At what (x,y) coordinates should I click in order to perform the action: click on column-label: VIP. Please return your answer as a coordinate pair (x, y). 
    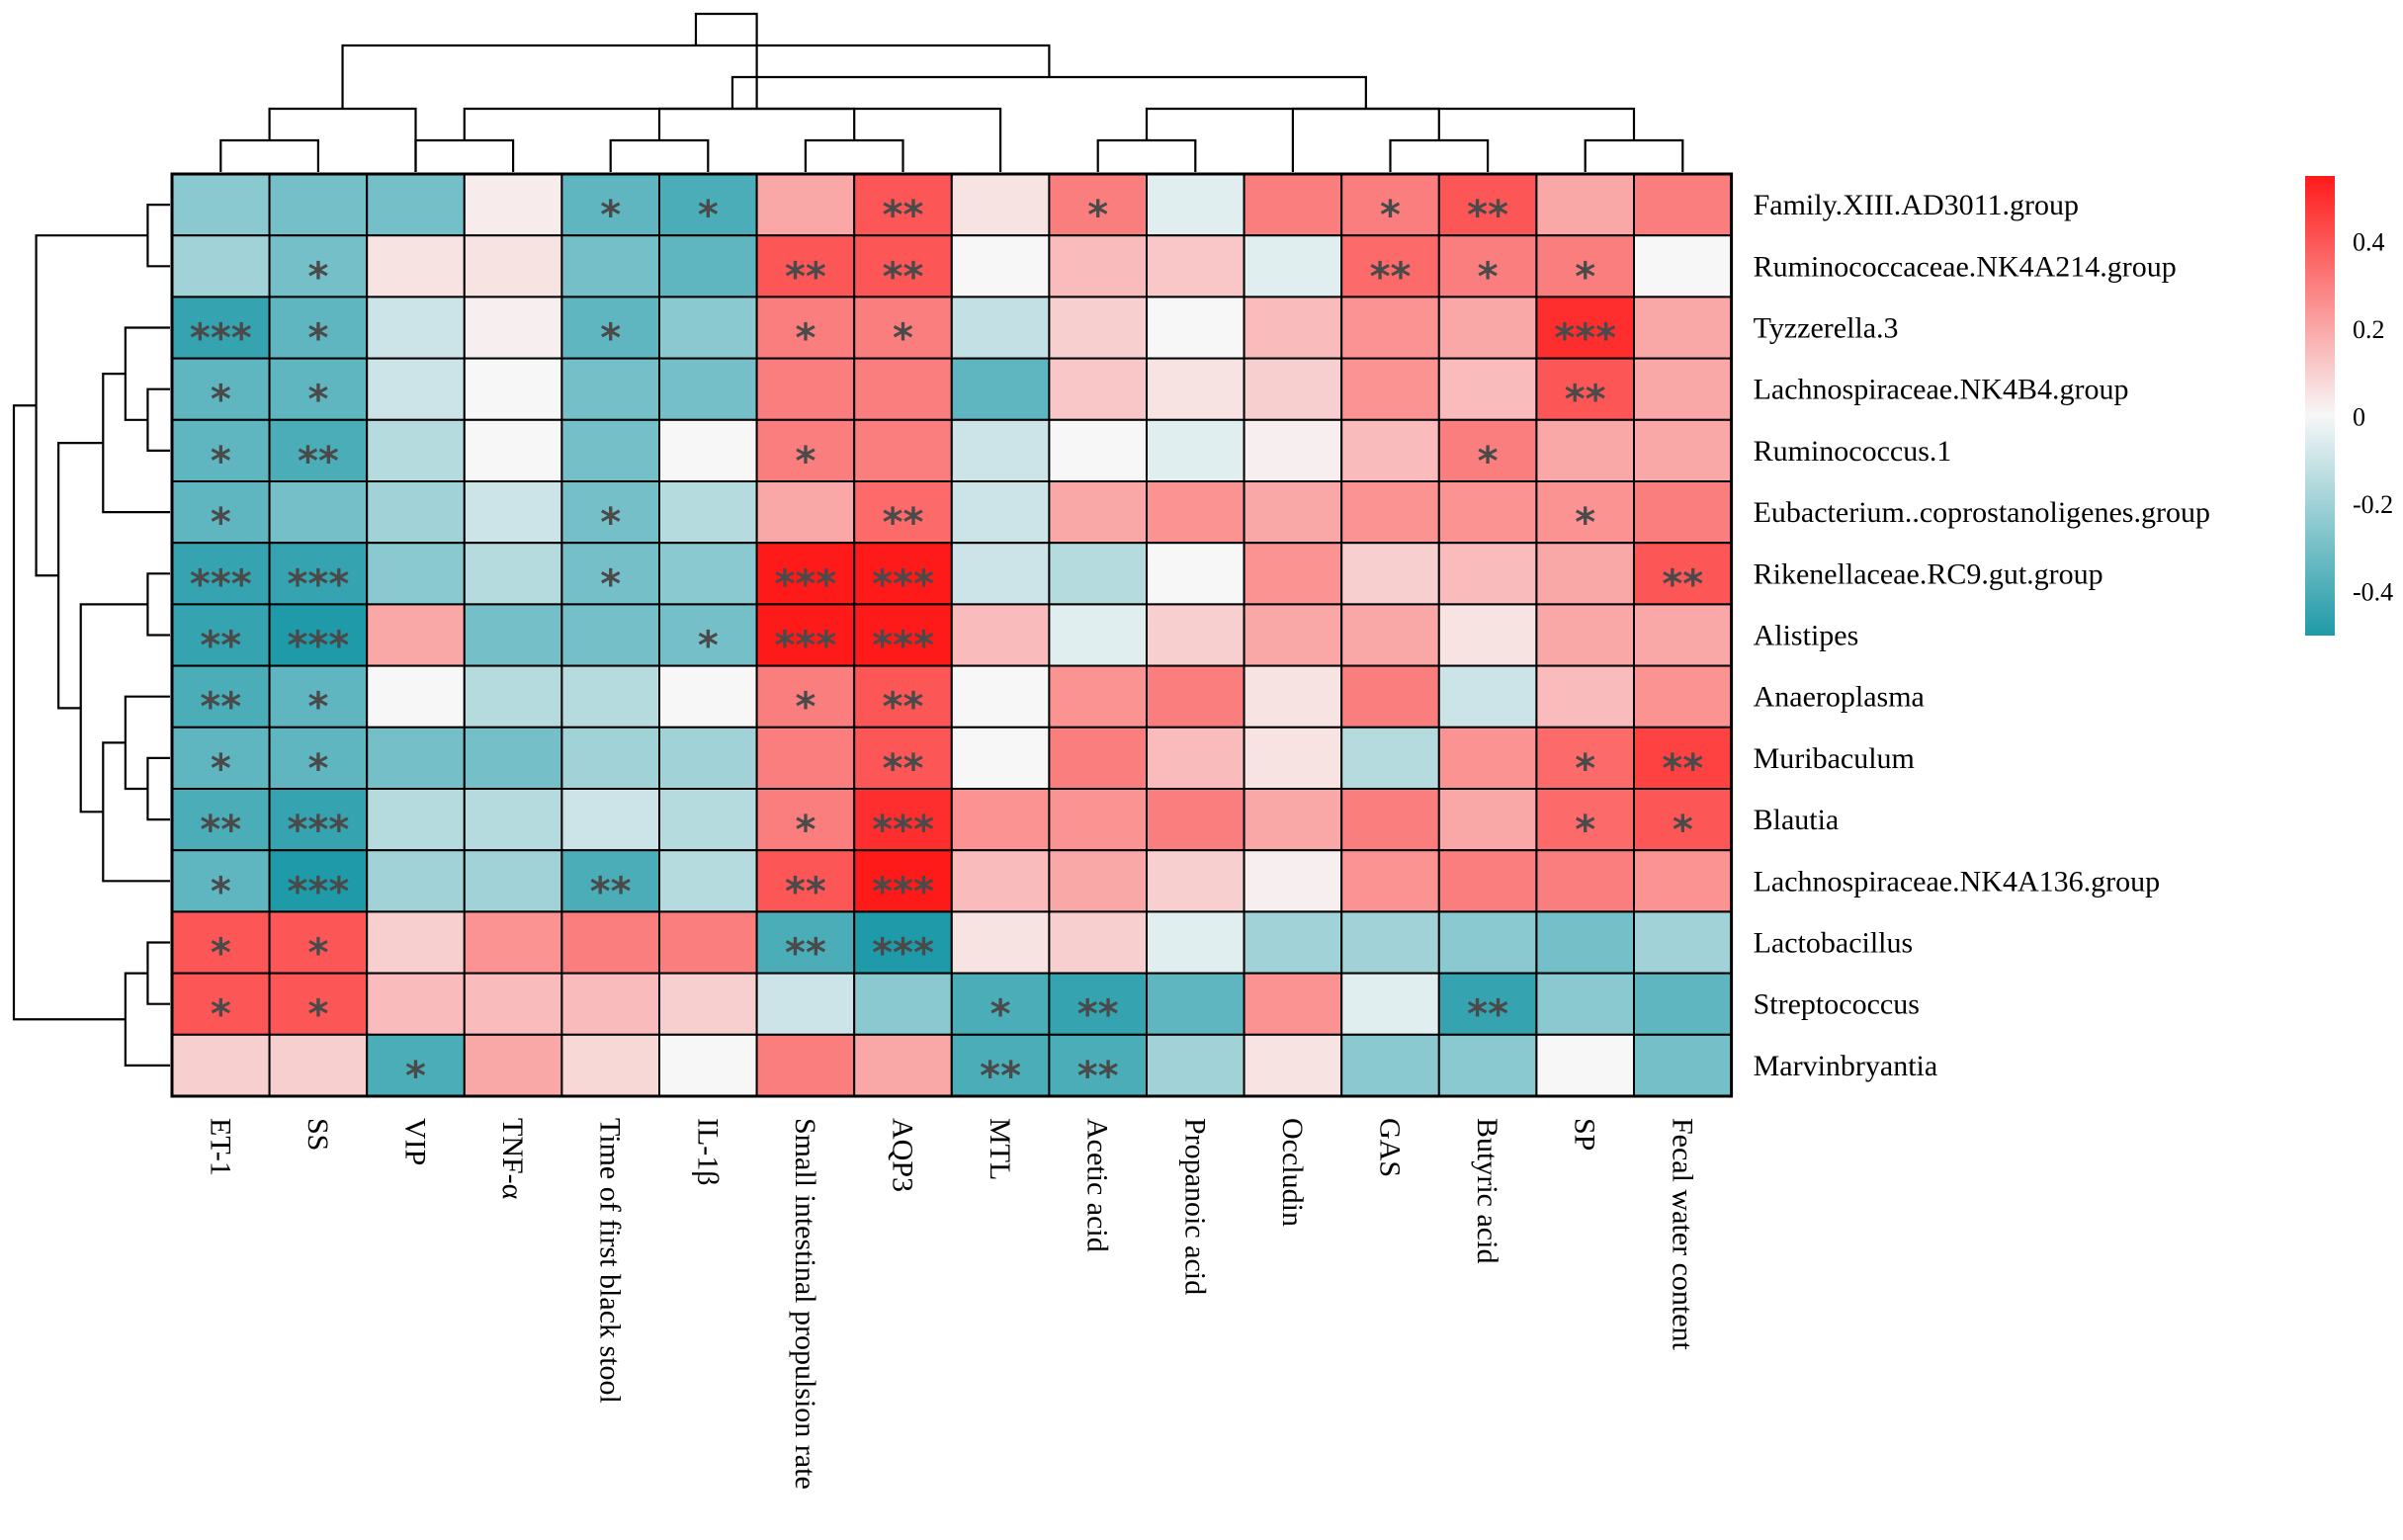
    Looking at the image, I should click on (415, 1141).